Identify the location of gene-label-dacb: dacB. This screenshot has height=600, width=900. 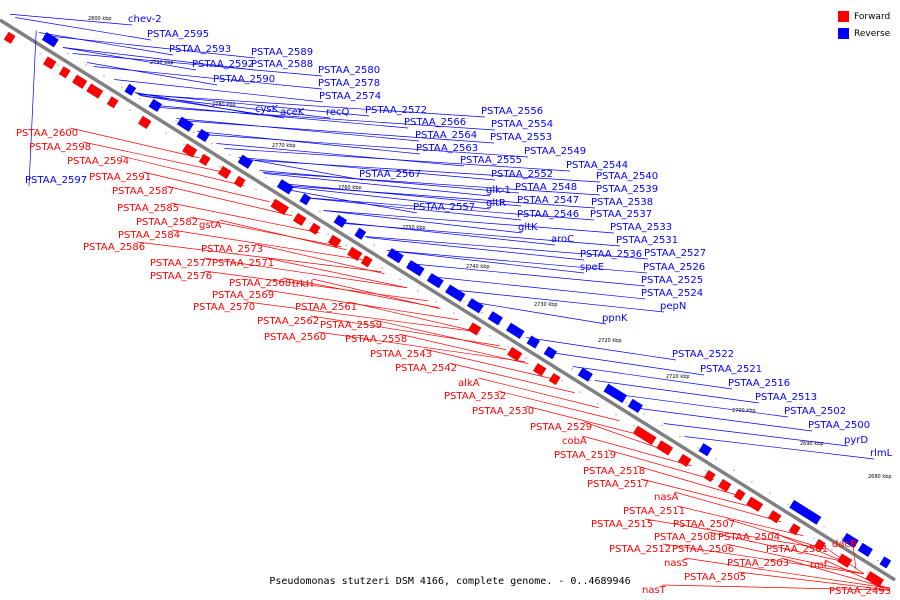
(844, 544).